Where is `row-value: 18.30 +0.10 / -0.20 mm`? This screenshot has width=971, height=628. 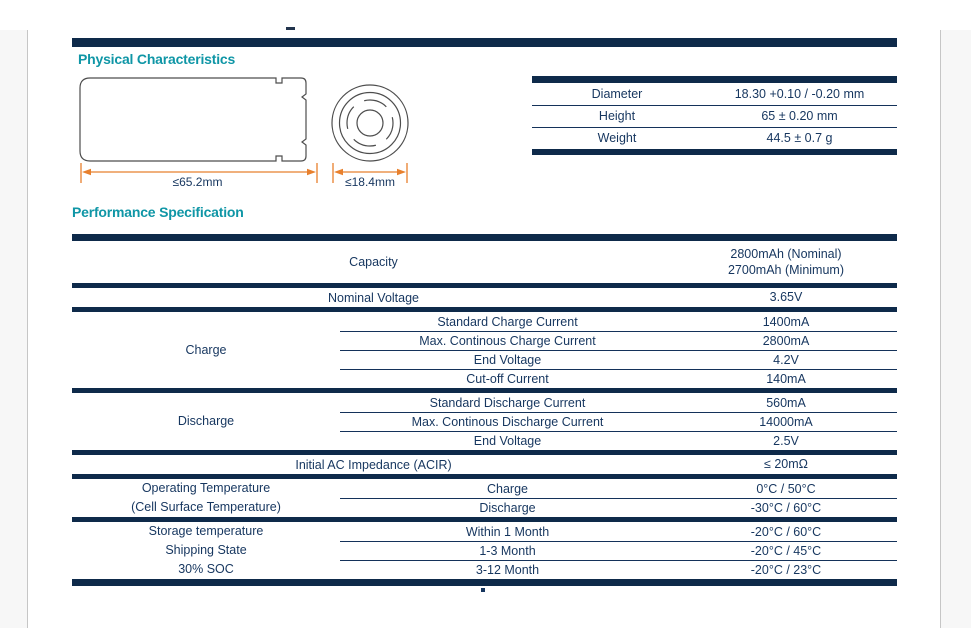
row-value: 18.30 +0.10 / -0.20 mm is located at coordinates (799, 93).